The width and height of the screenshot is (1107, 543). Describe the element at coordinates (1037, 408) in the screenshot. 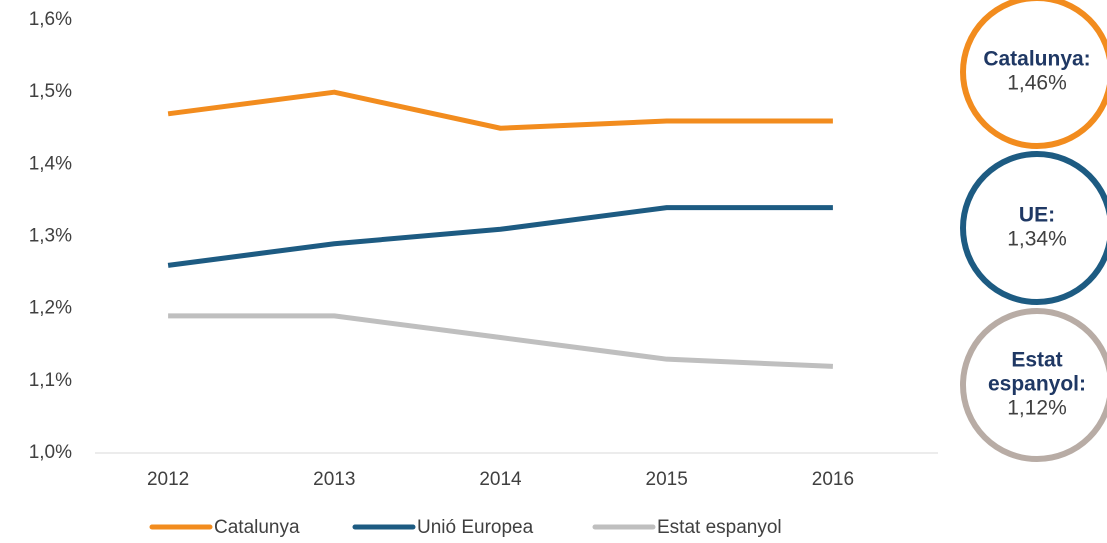

I see `annotation-value: 1,12%` at that location.